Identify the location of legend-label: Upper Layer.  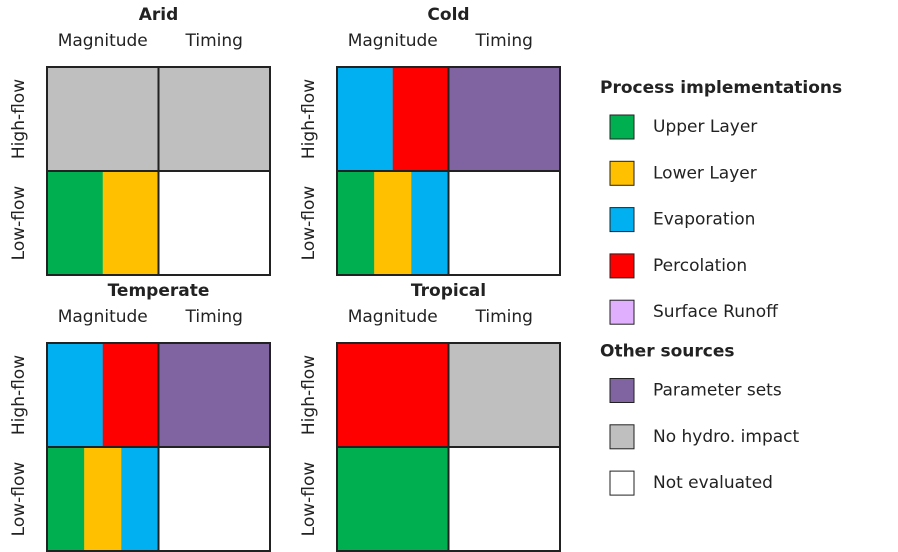
(705, 127).